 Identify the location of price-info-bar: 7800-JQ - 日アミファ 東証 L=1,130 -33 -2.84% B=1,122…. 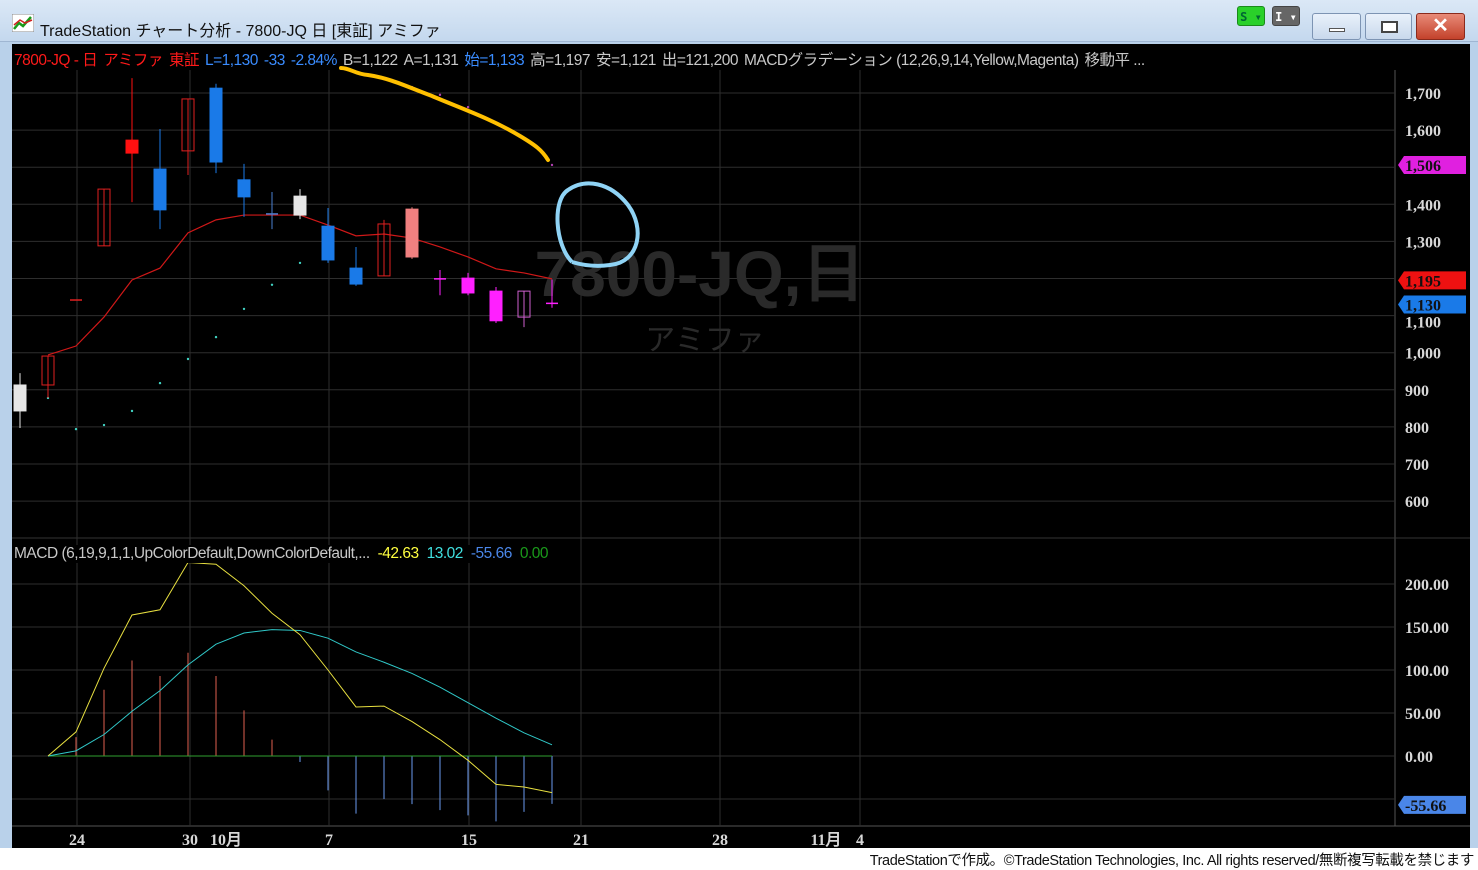
(582, 59).